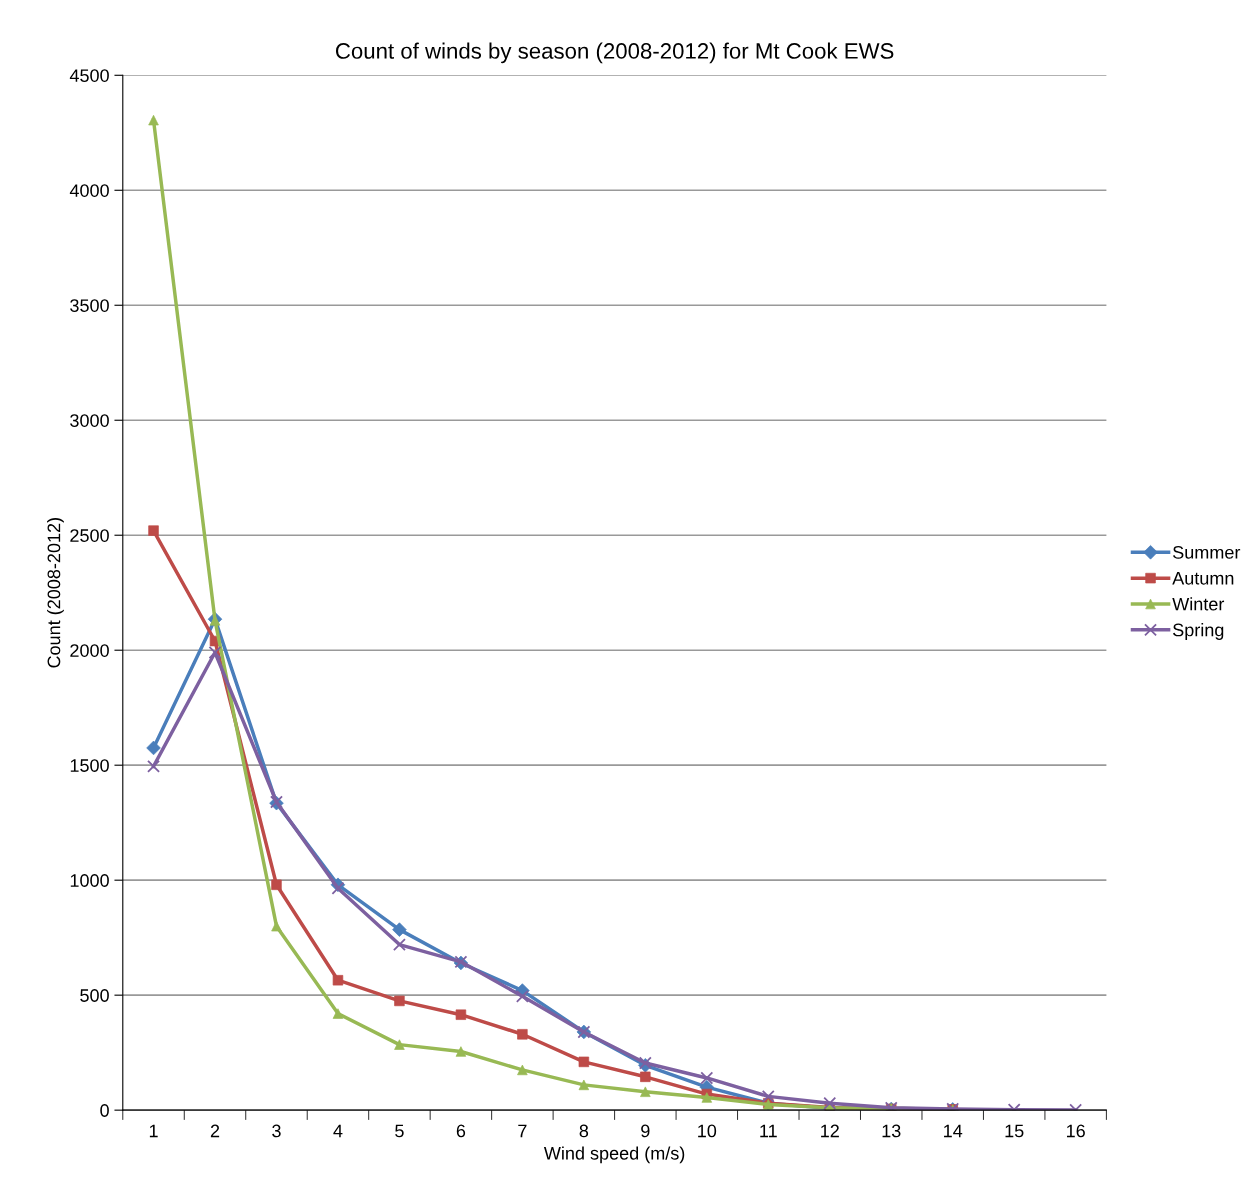  What do you see at coordinates (94, 995) in the screenshot?
I see `y-tick-label: 500` at bounding box center [94, 995].